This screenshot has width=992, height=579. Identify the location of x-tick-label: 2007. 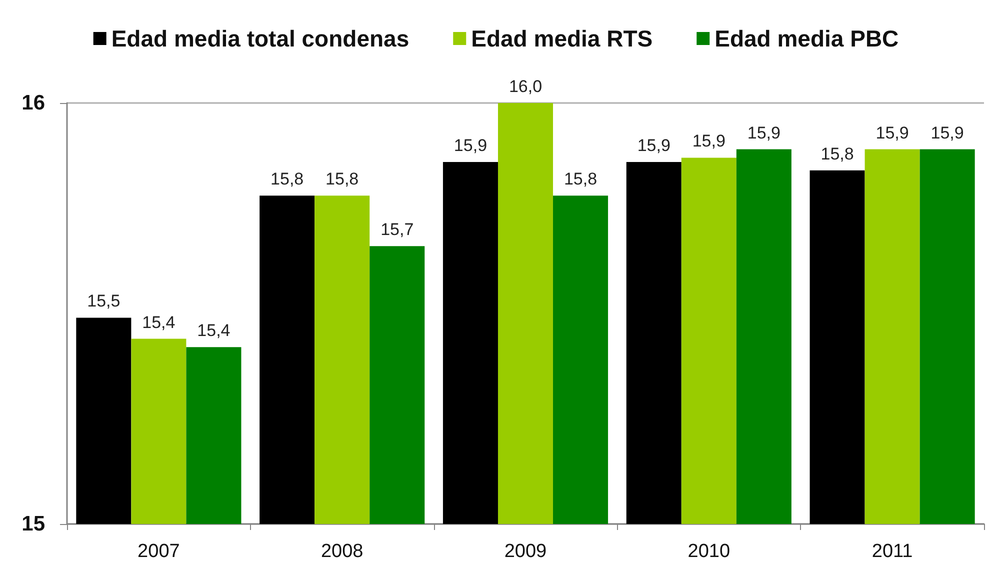
(159, 551).